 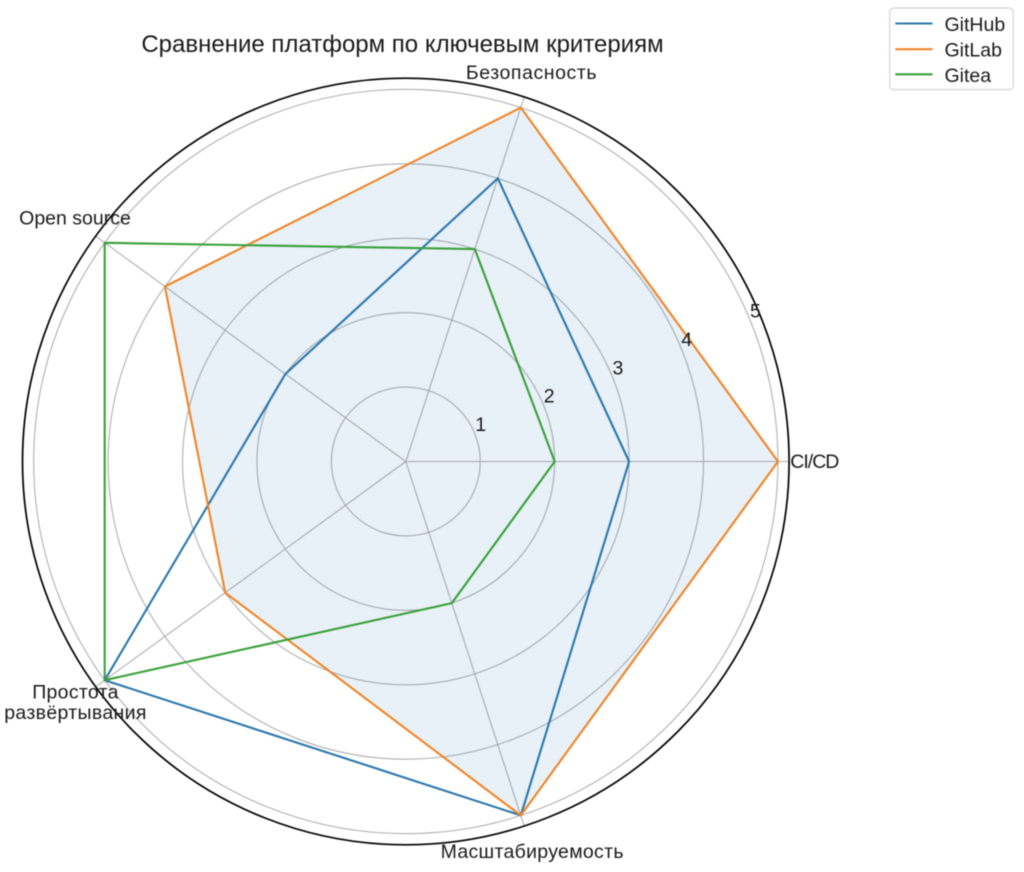 I want to click on svg-text: Масштабируемость, so click(x=532, y=852).